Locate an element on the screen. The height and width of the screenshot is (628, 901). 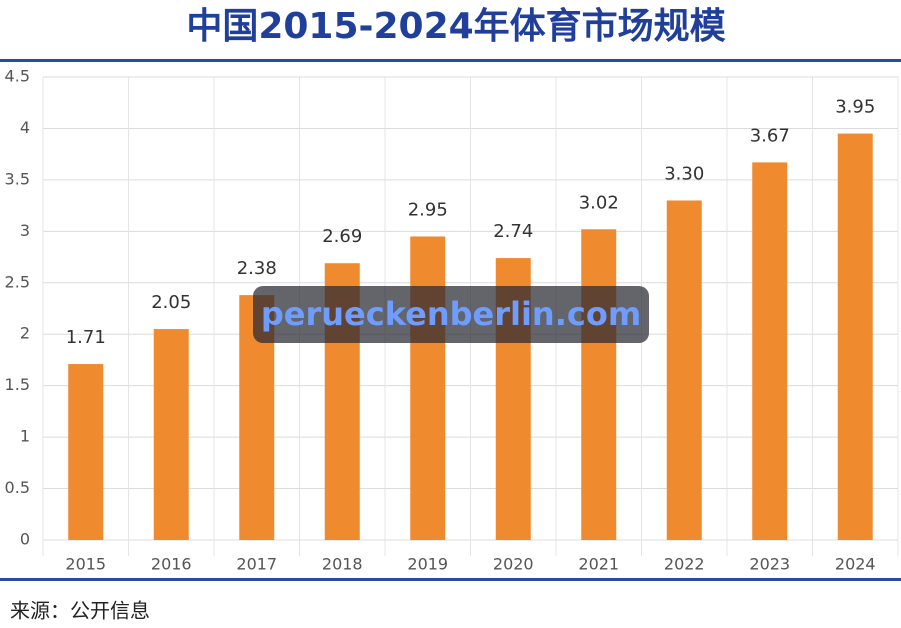
value-label: 2.95 is located at coordinates (428, 209).